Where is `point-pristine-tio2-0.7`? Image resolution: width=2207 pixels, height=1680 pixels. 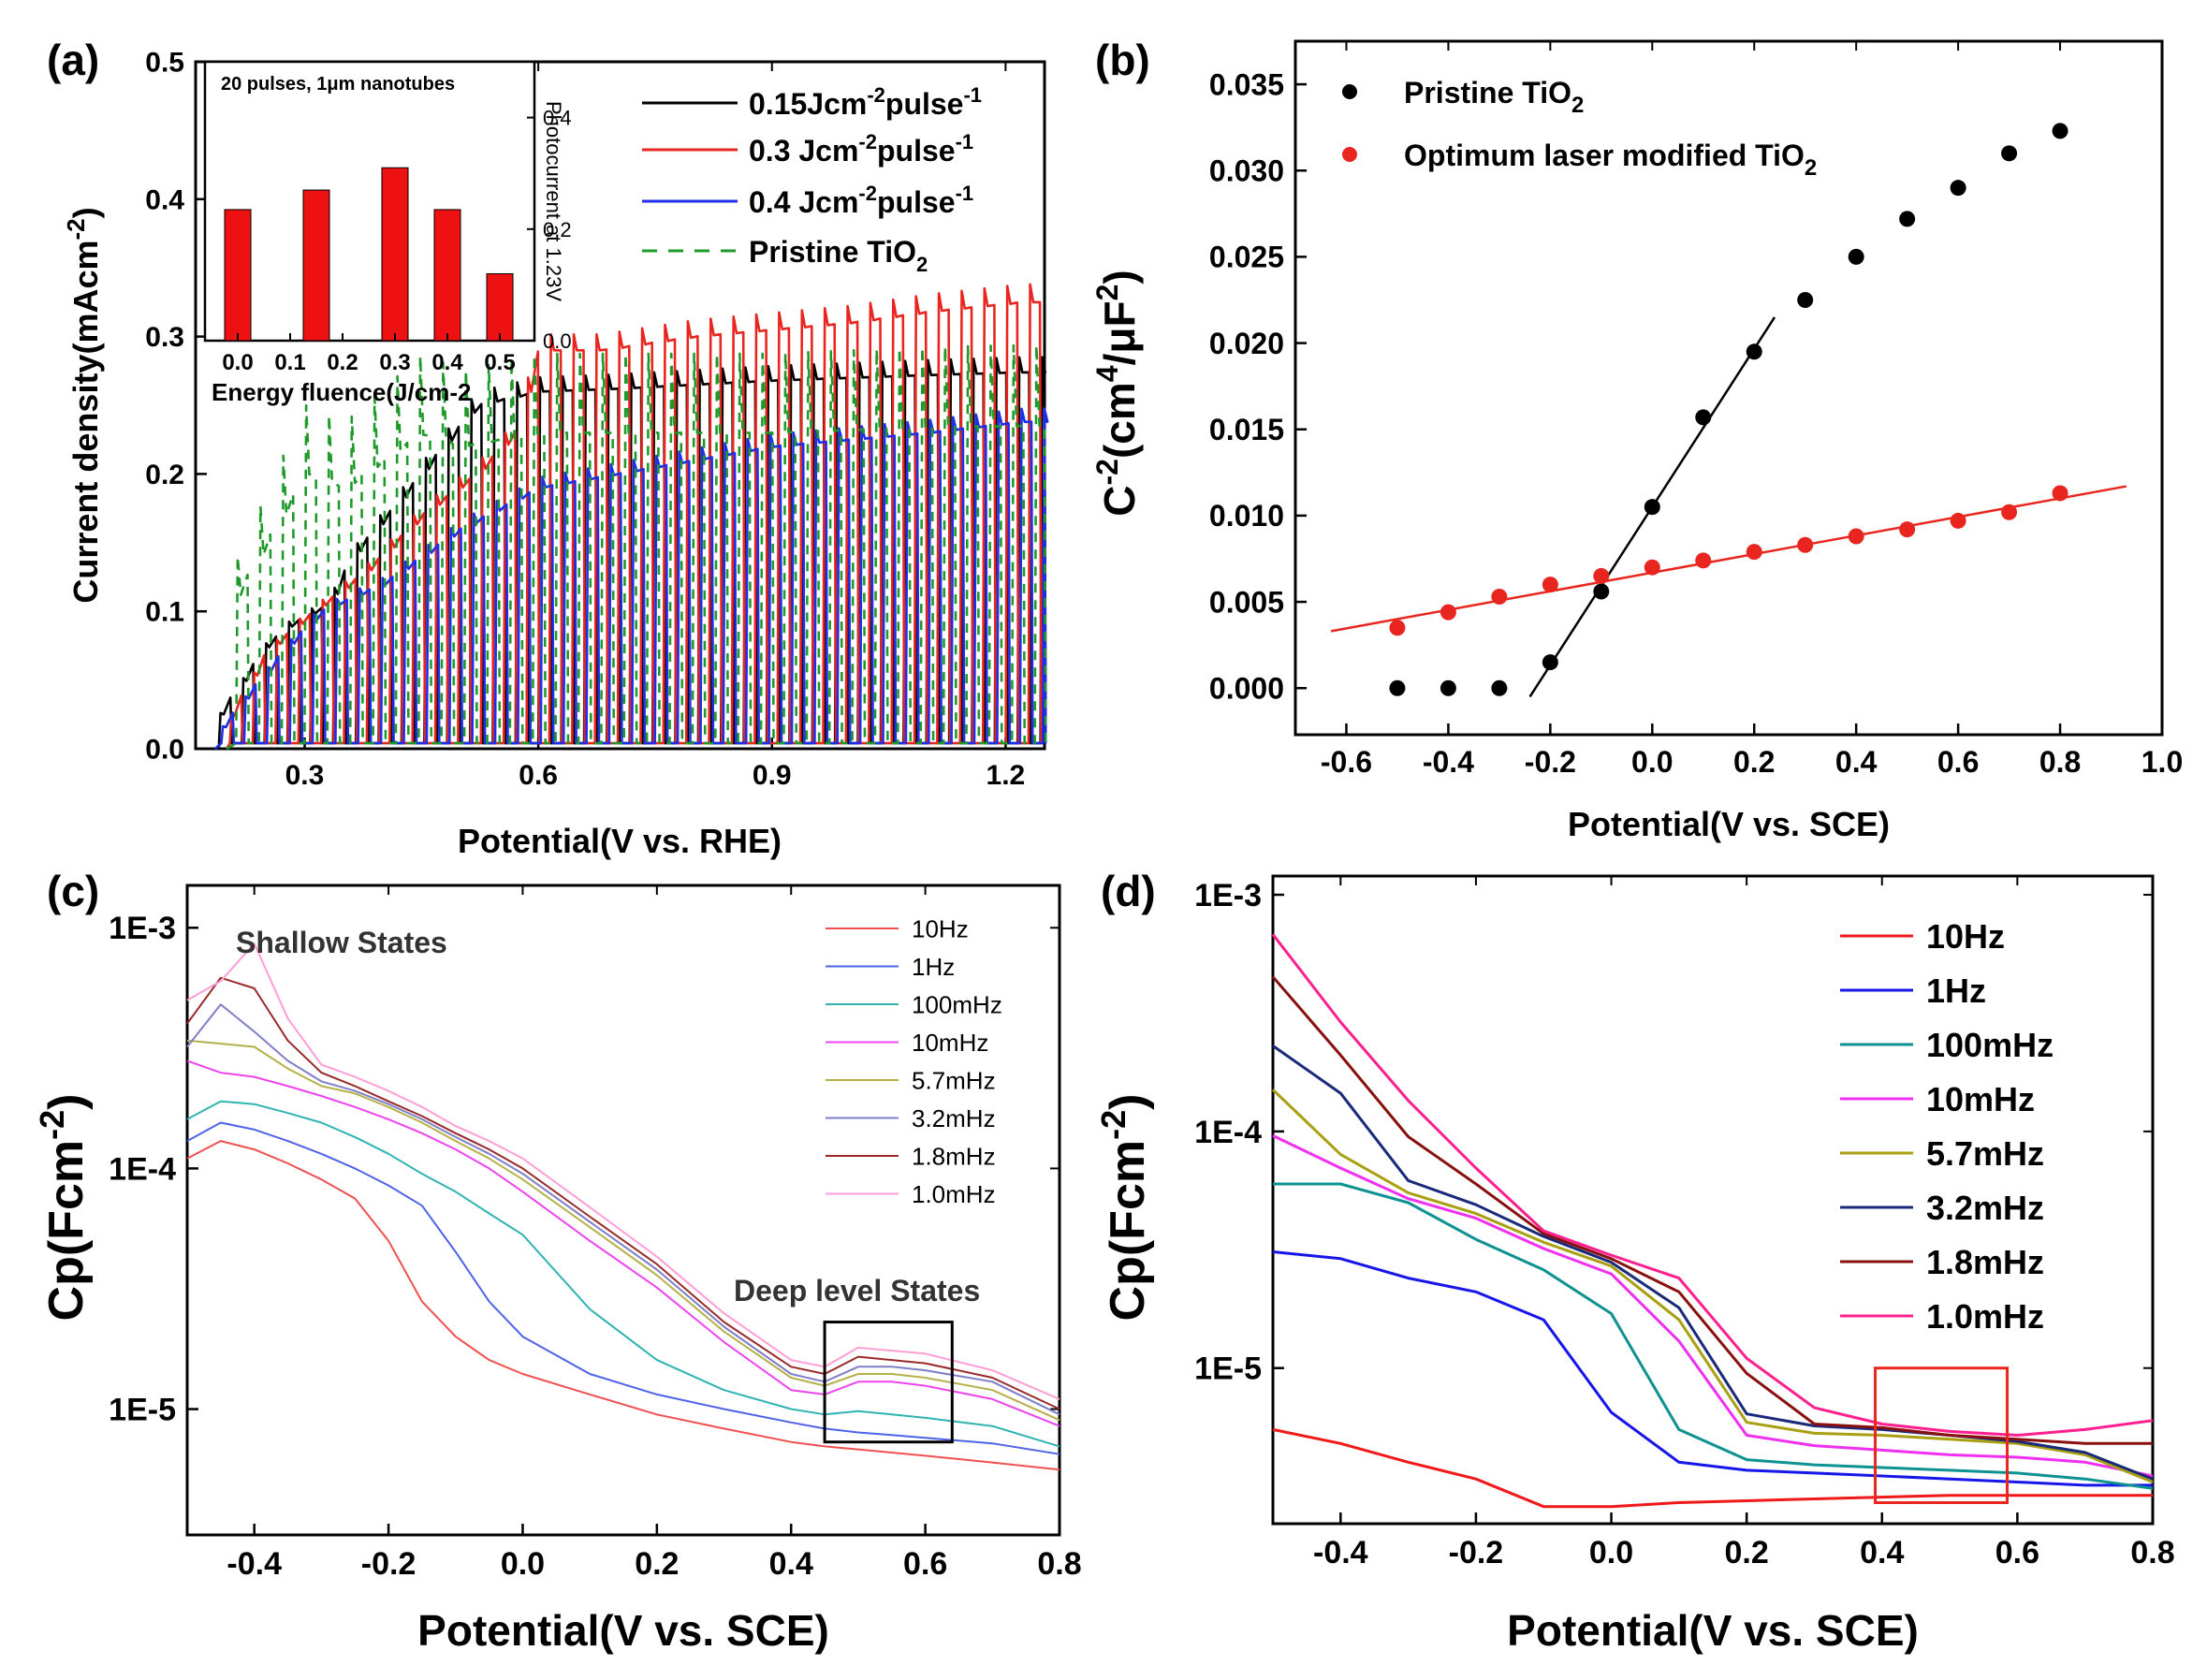 point-pristine-tio2-0.7 is located at coordinates (2010, 153).